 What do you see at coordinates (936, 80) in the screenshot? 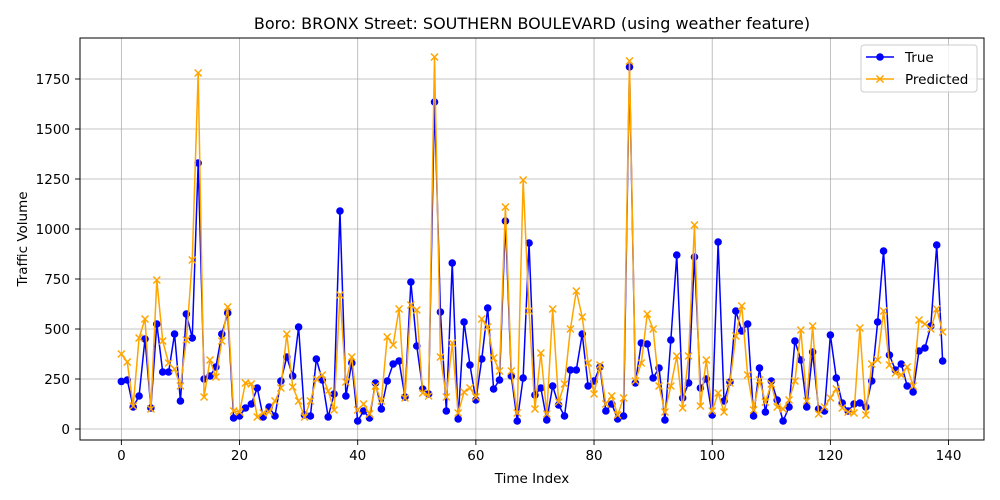
I see `legend-label-predicted: Predicted` at bounding box center [936, 80].